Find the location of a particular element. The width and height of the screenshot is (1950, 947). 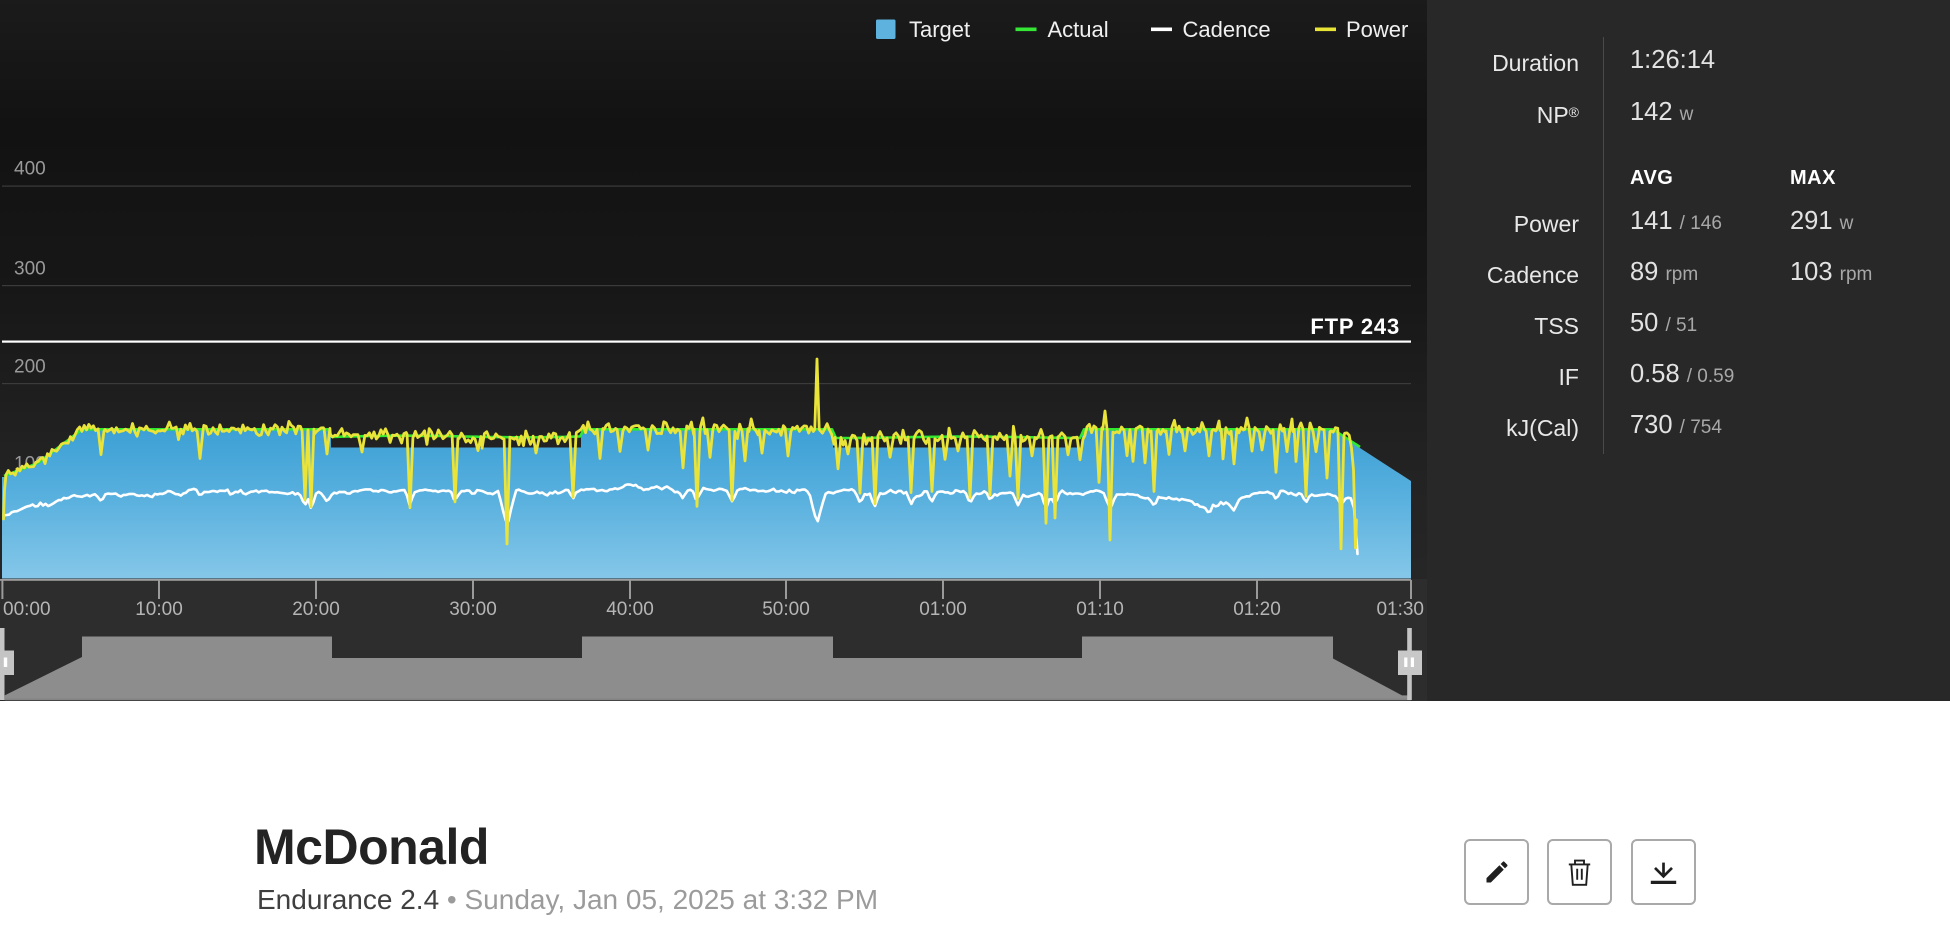

svg-text: 50:00 is located at coordinates (786, 609).